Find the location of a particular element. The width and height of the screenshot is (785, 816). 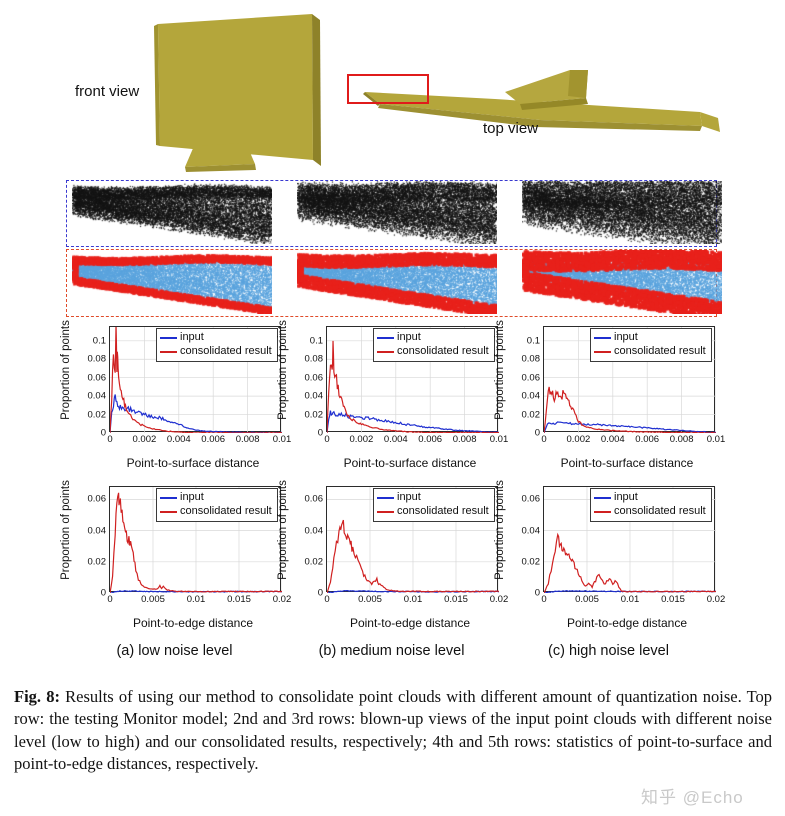

top-view-label: top view is located at coordinates (511, 128).